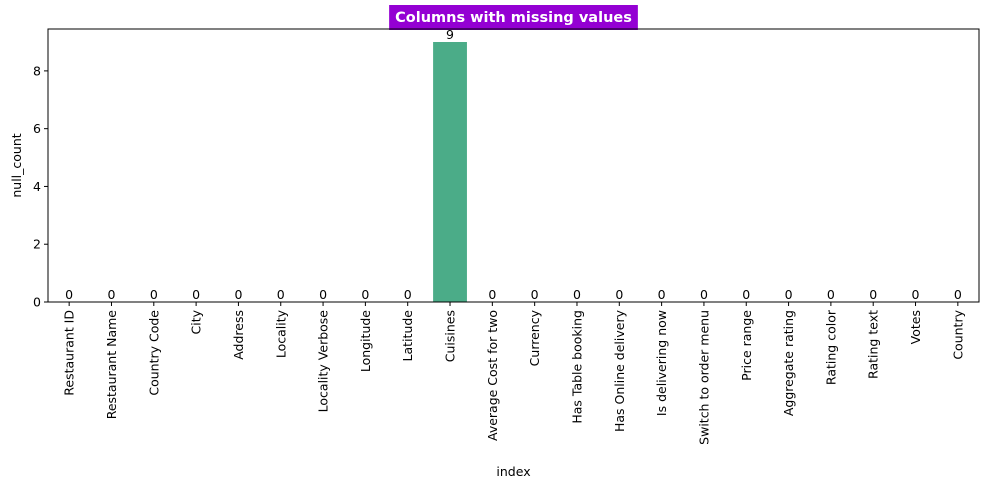  I want to click on y-axis-ticks: 0 2 4 6 8, so click(40, 186).